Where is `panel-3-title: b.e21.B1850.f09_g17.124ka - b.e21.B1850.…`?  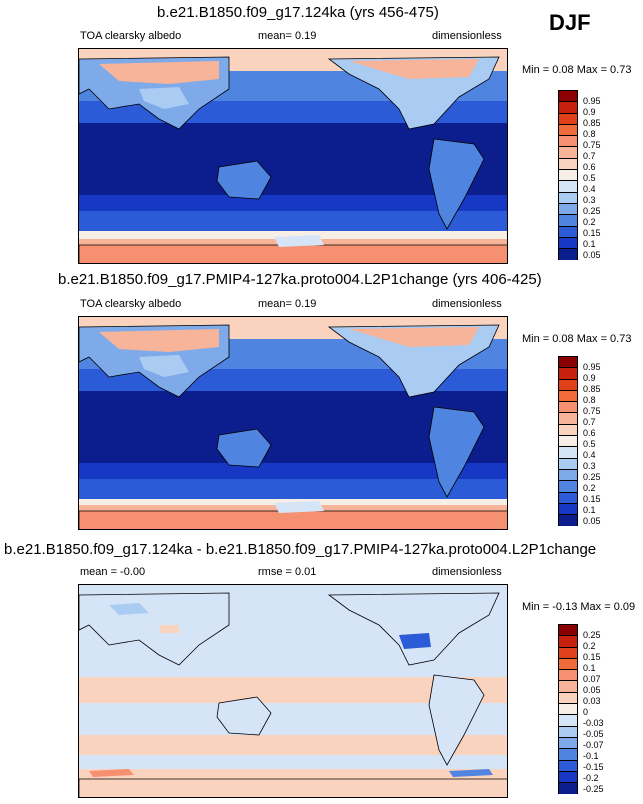 panel-3-title: b.e21.B1850.f09_g17.124ka - b.e21.B1850.… is located at coordinates (300, 549).